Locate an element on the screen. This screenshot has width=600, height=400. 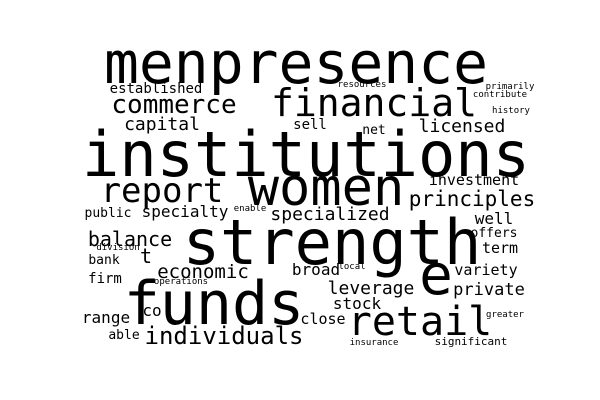
word-broad: broad is located at coordinates (316, 269).